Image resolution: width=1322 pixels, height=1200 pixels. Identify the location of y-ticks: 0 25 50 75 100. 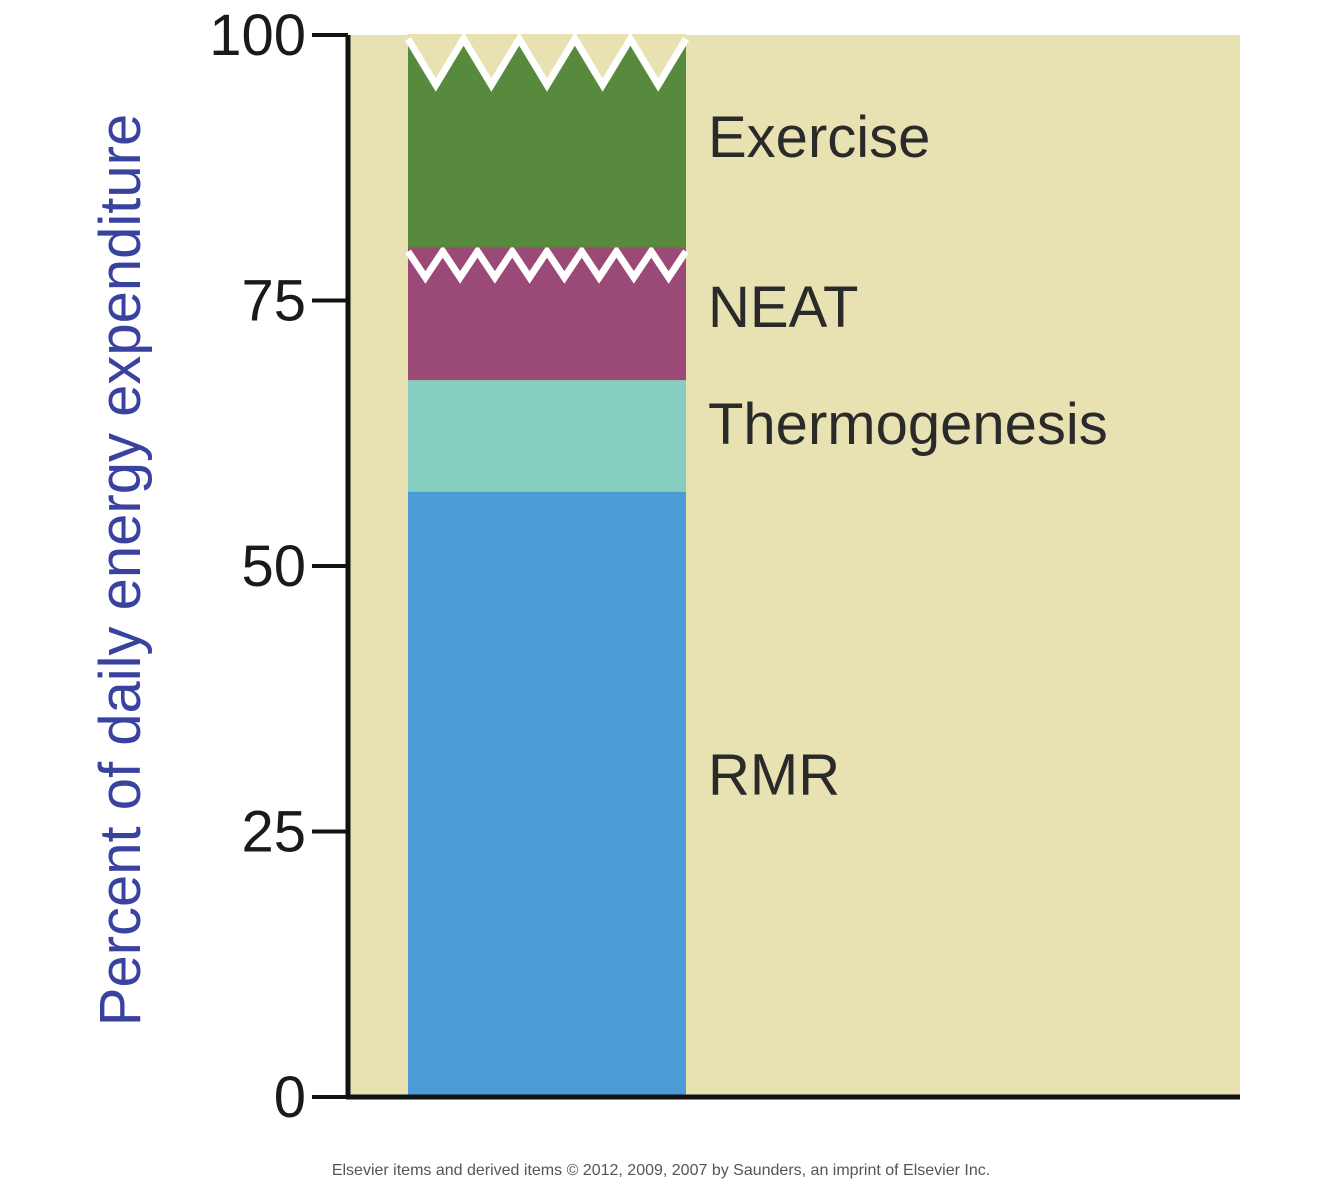
(278, 566).